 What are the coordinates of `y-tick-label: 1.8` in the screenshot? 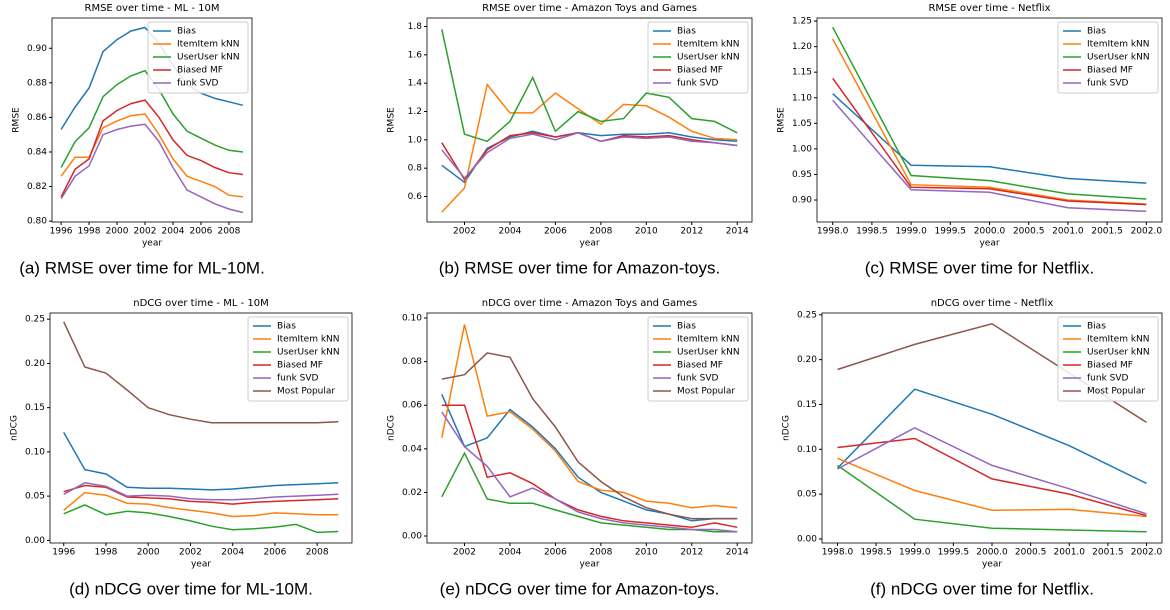 It's located at (415, 27).